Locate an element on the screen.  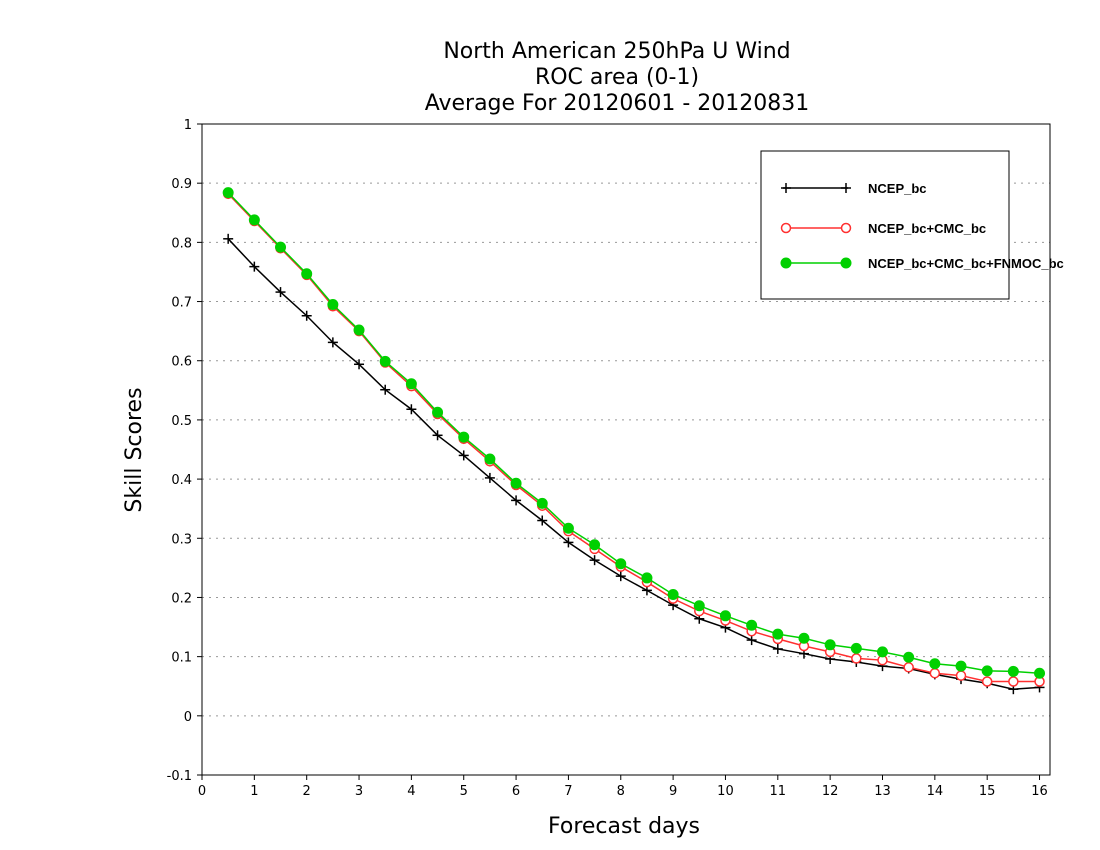
y-tick-label: 0 is located at coordinates (188, 717).